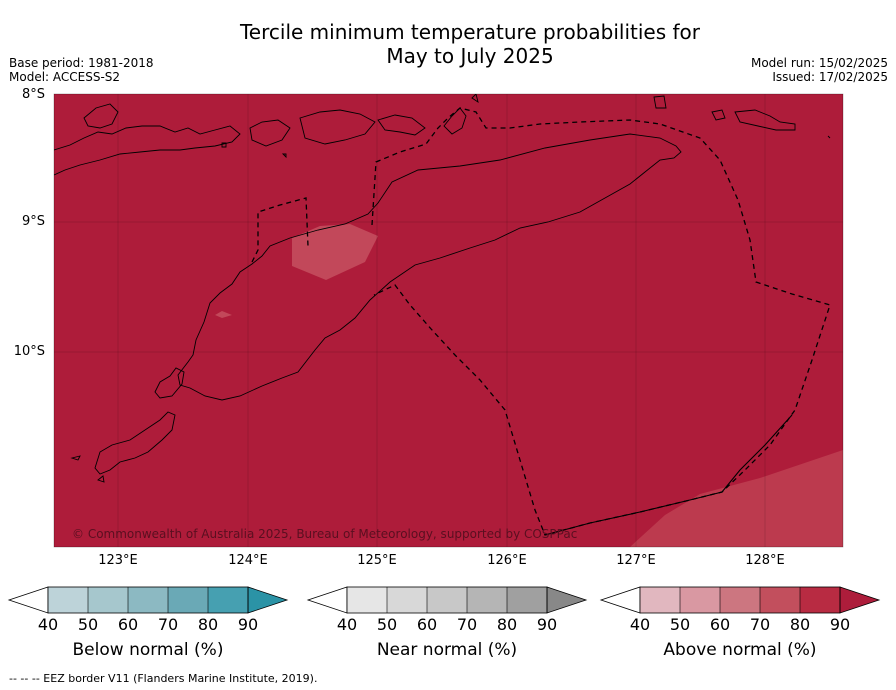  I want to click on eez-oecusse, so click(280, 230).